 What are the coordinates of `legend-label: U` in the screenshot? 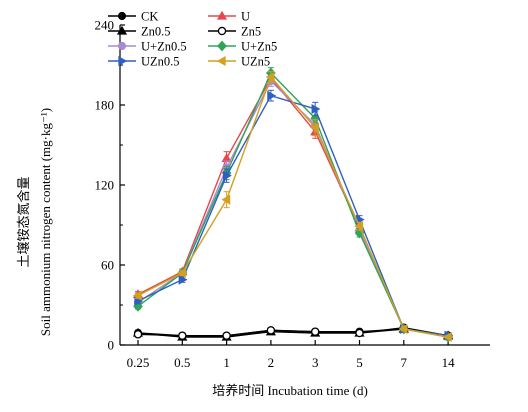 It's located at (245, 17).